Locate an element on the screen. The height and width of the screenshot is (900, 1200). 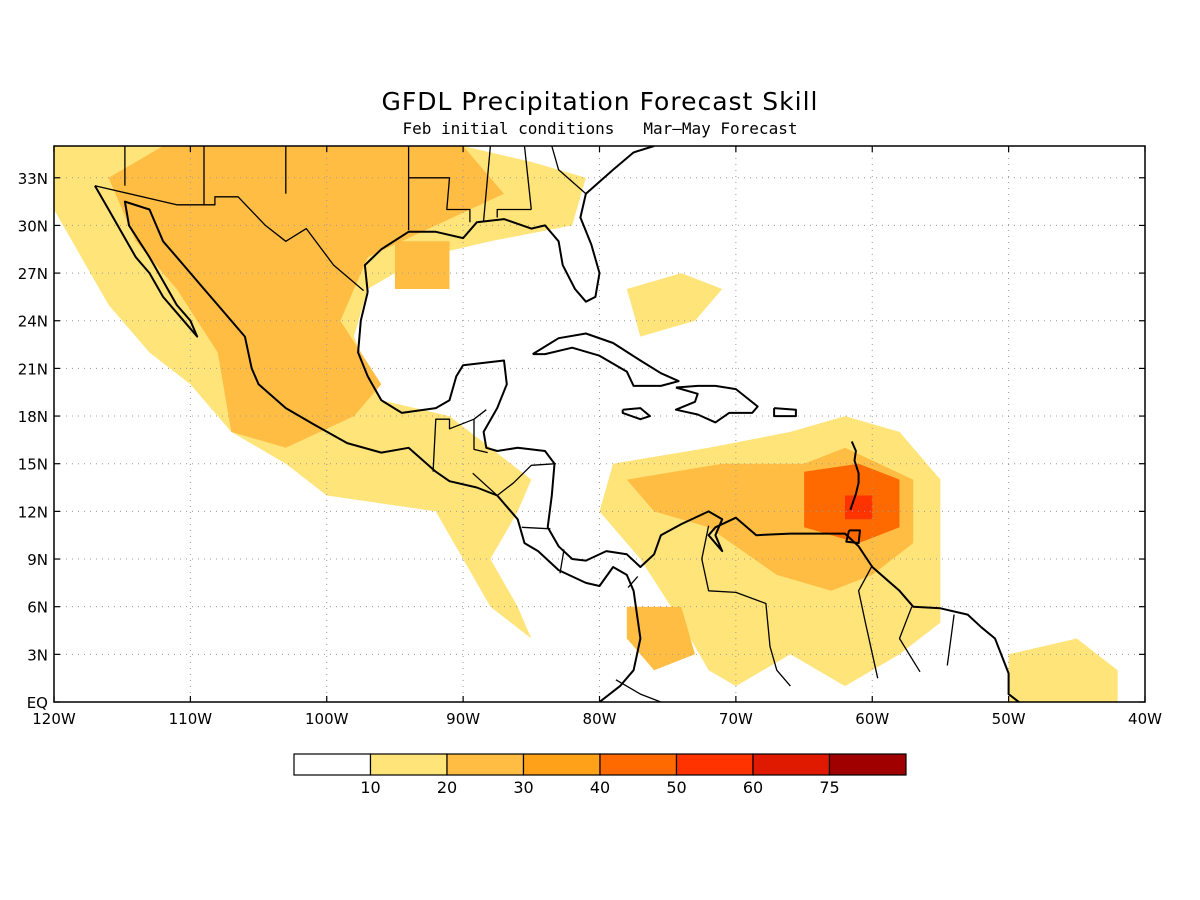
lat-tick-label: 27N is located at coordinates (33, 274).